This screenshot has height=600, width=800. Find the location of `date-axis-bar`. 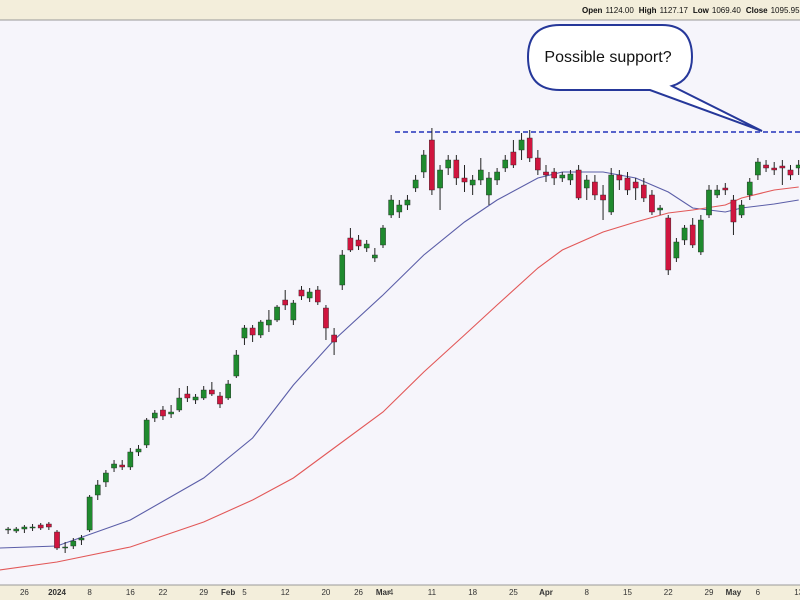

date-axis-bar is located at coordinates (400, 592).